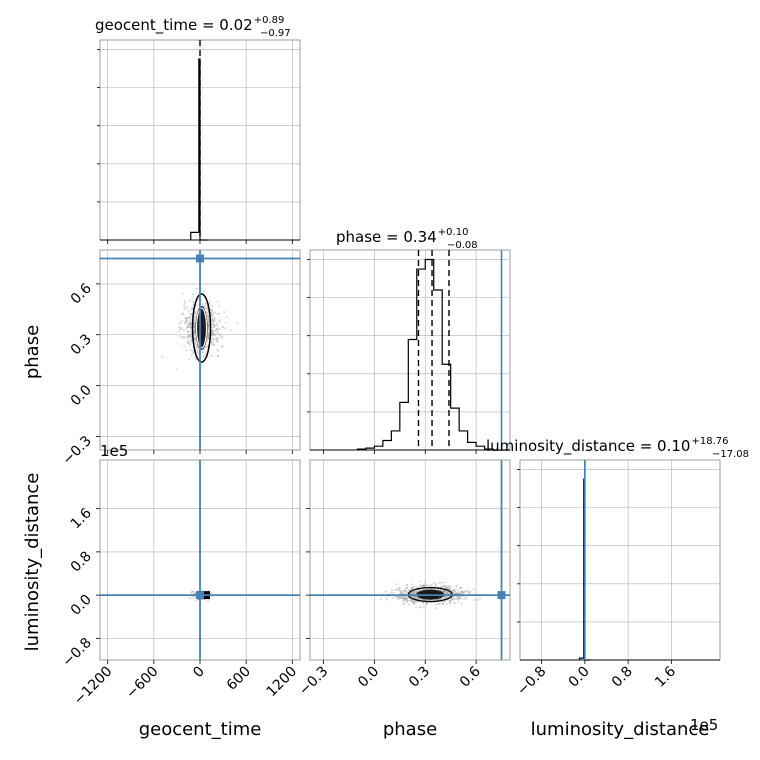 The width and height of the screenshot is (760, 760). What do you see at coordinates (81, 561) in the screenshot?
I see `y-tick-label: 0.8` at bounding box center [81, 561].